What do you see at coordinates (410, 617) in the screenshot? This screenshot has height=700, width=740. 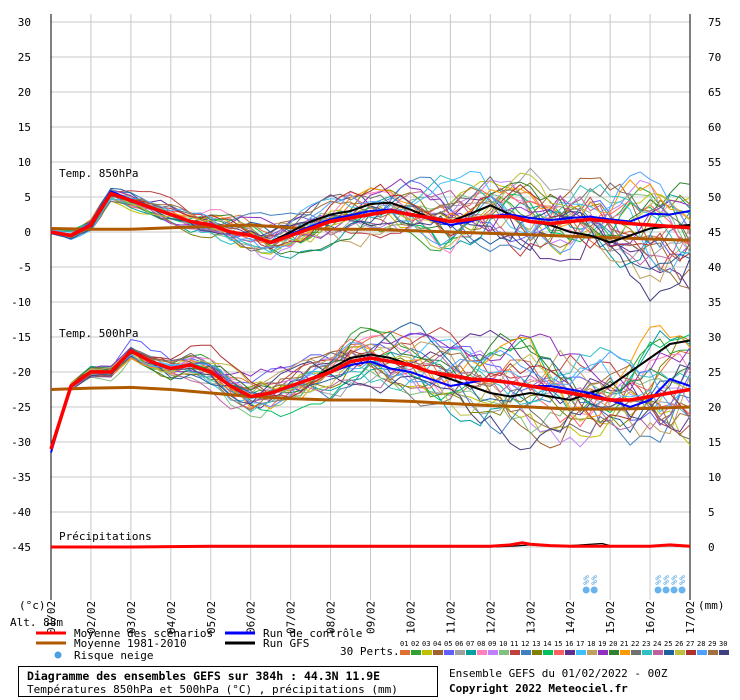 I see `date-tick-label: 10/02` at bounding box center [410, 617].